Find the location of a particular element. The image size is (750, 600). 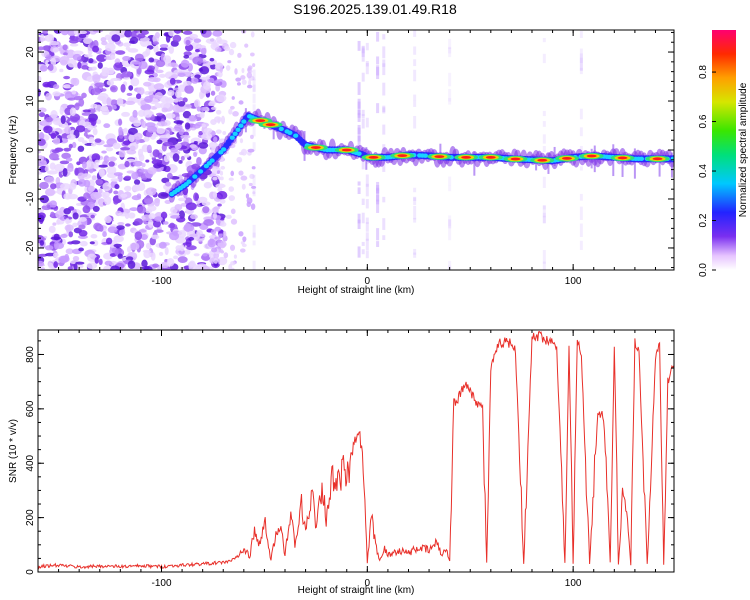

colorbar-tick-label: 0.0 is located at coordinates (703, 270).